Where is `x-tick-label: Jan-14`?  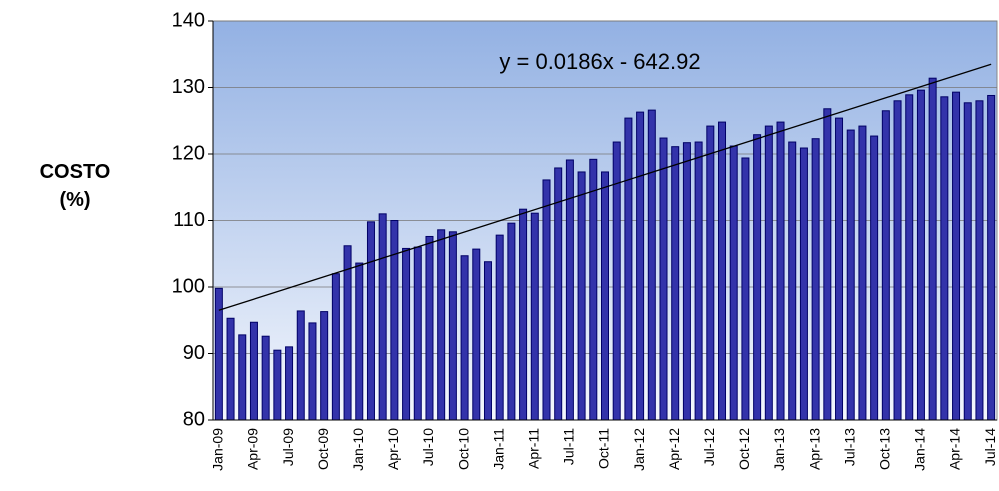 x-tick-label: Jan-14 is located at coordinates (920, 449).